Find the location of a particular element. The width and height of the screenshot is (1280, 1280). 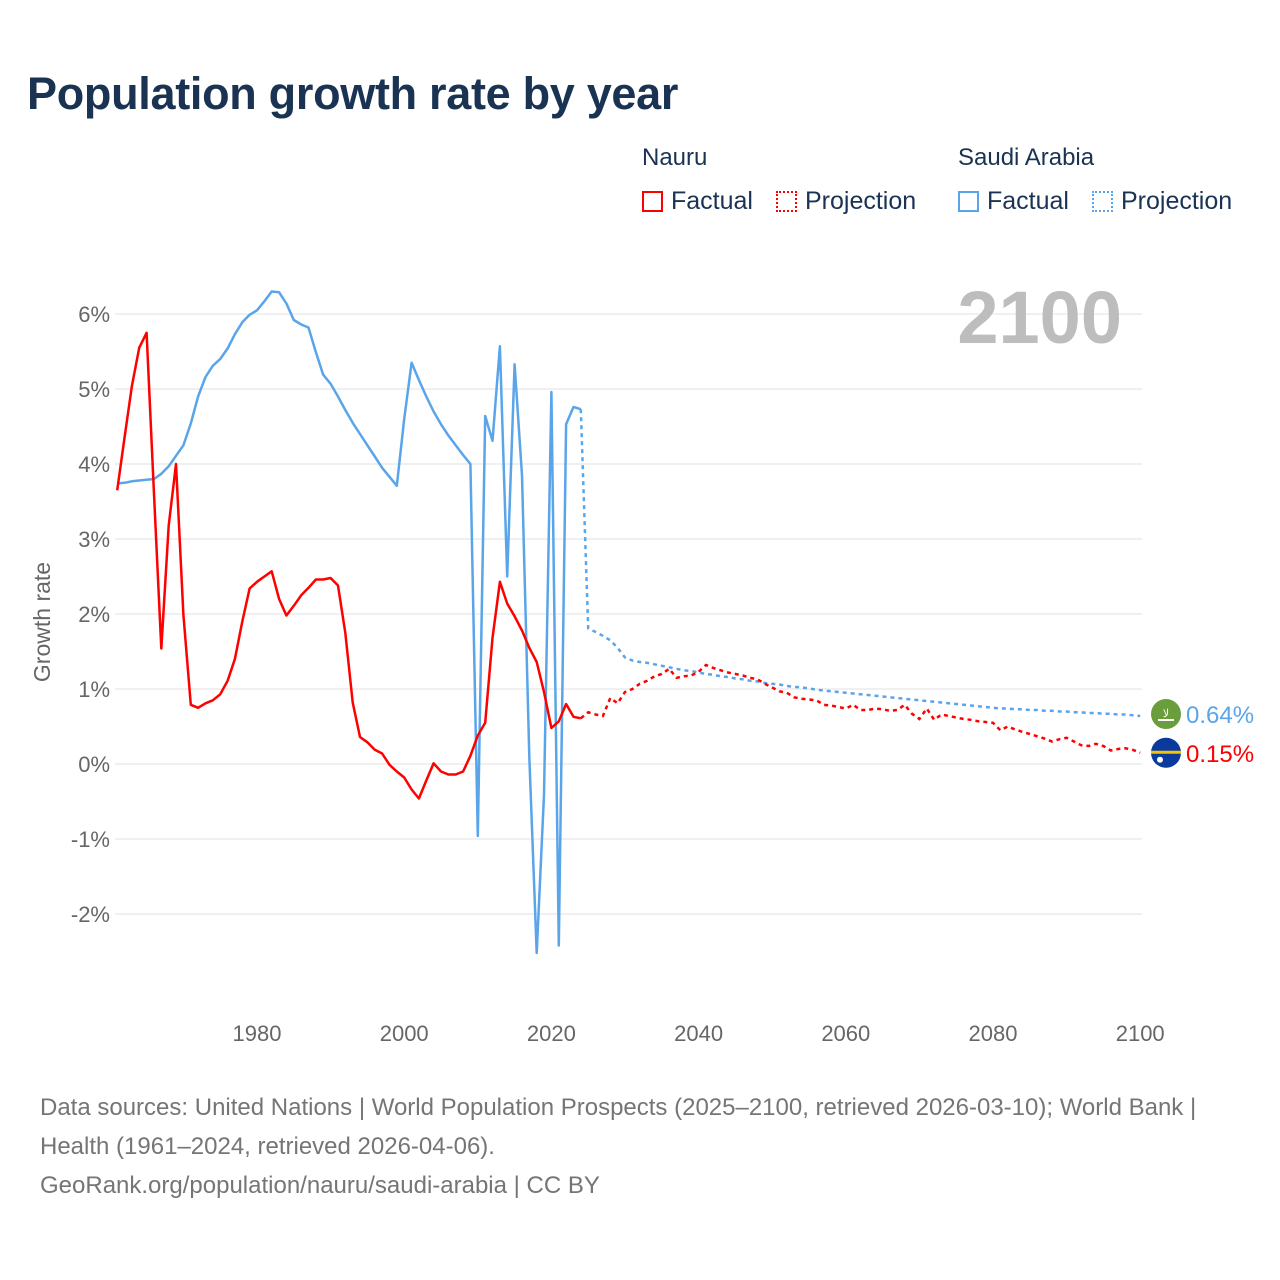

end-value-label: 0.15% is located at coordinates (1220, 754).